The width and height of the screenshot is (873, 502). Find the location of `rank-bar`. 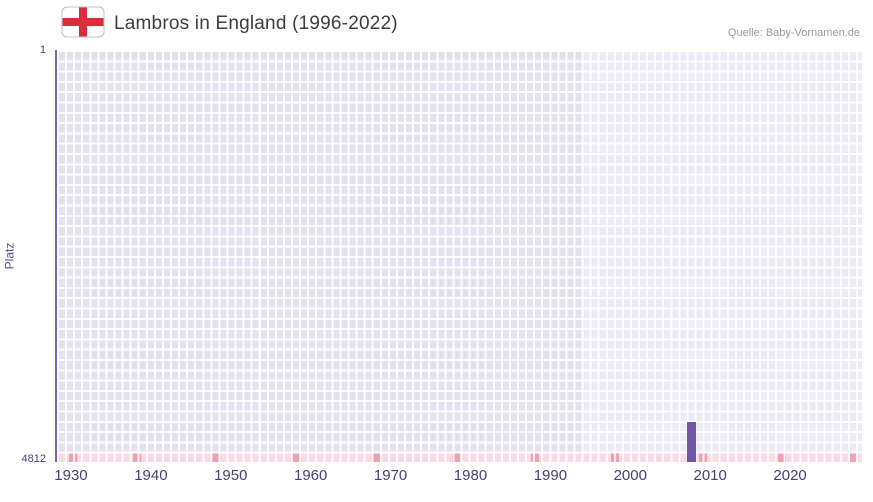

rank-bar is located at coordinates (691, 442).